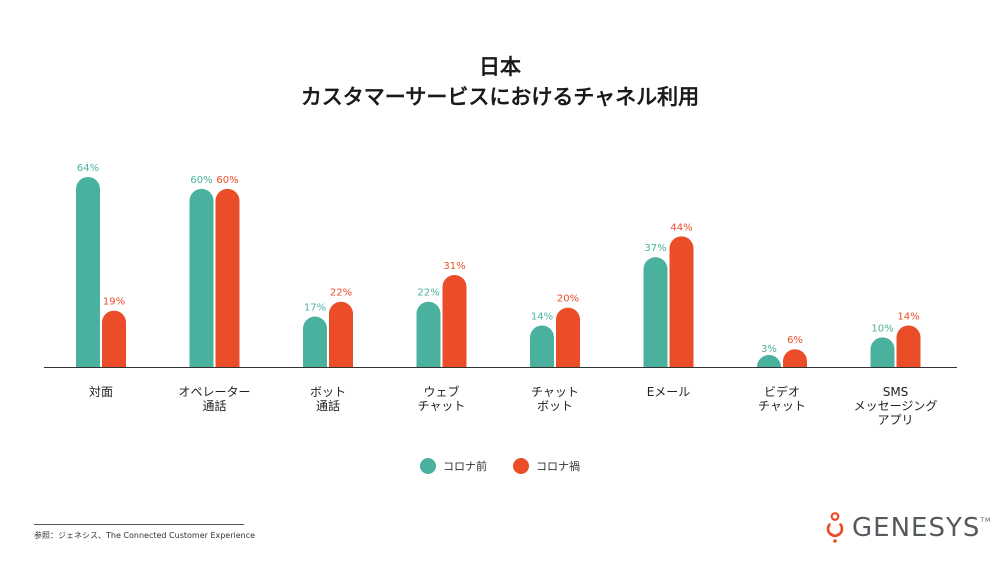 The height and width of the screenshot is (563, 1000). What do you see at coordinates (454, 266) in the screenshot?
I see `data-label-during-3: 31%` at bounding box center [454, 266].